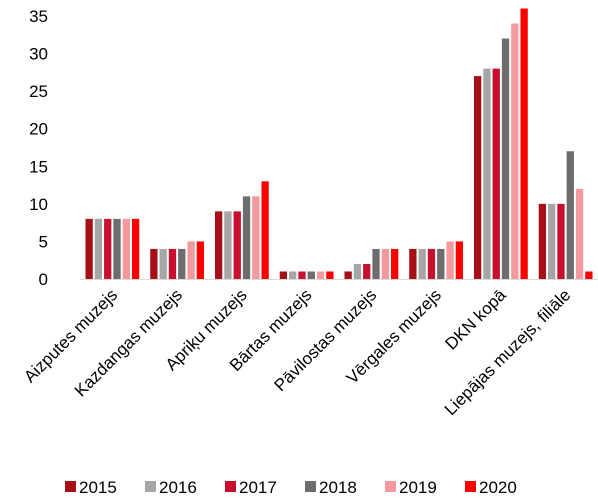 The width and height of the screenshot is (598, 504). What do you see at coordinates (38, 148) in the screenshot?
I see `y-axis: 0 5 10 15 20 25 30 35` at bounding box center [38, 148].